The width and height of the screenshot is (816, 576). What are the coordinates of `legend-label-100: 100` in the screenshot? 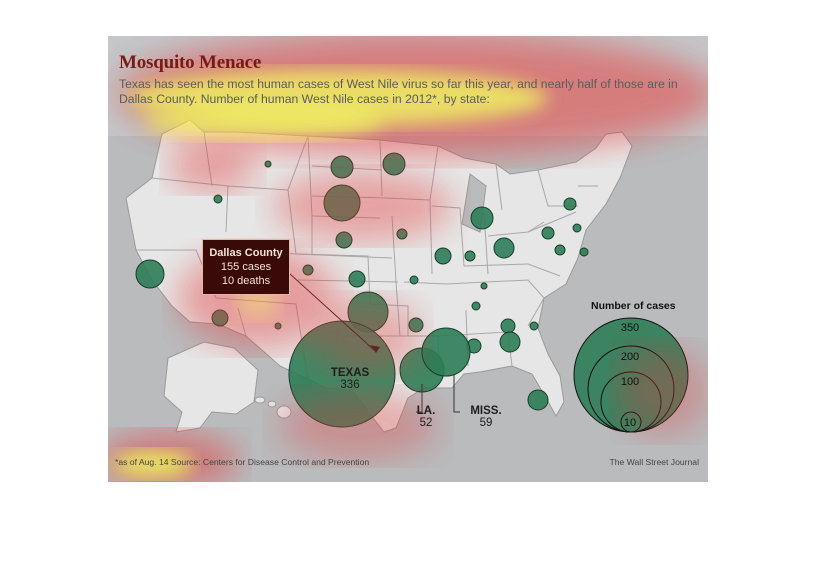 It's located at (630, 382).